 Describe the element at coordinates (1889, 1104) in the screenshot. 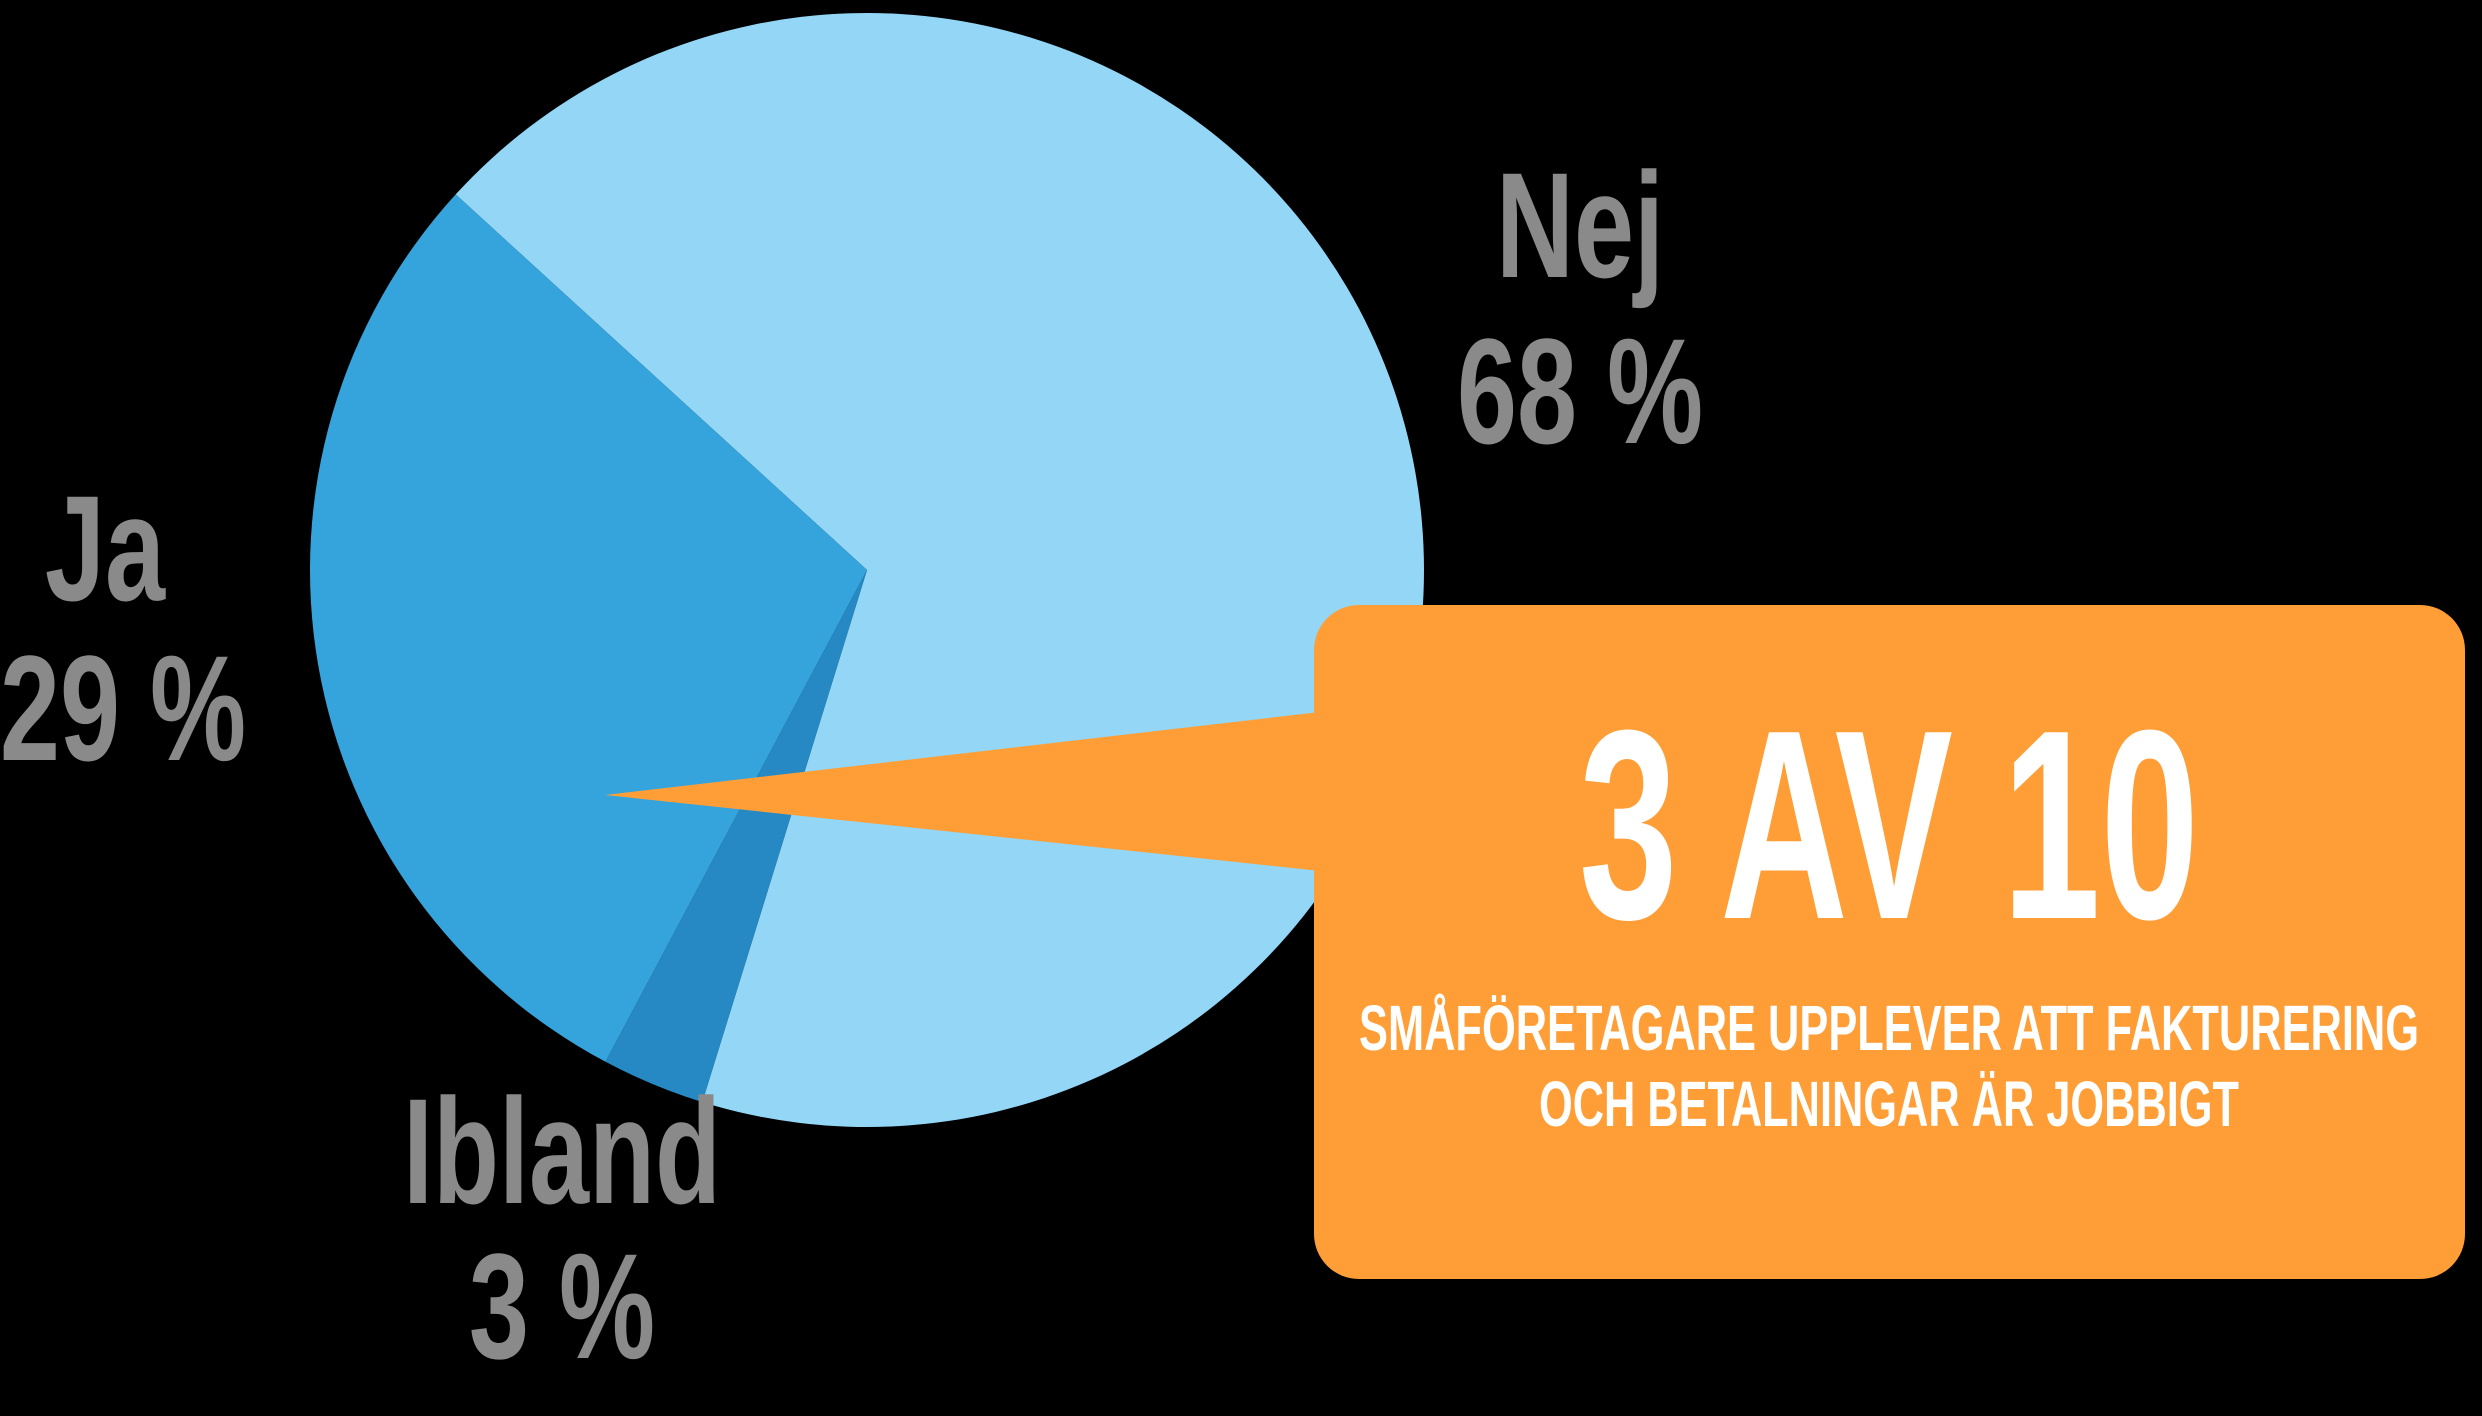

I see `callout-text: OCH BETALNINGAR ÄR JOBBIGT` at that location.